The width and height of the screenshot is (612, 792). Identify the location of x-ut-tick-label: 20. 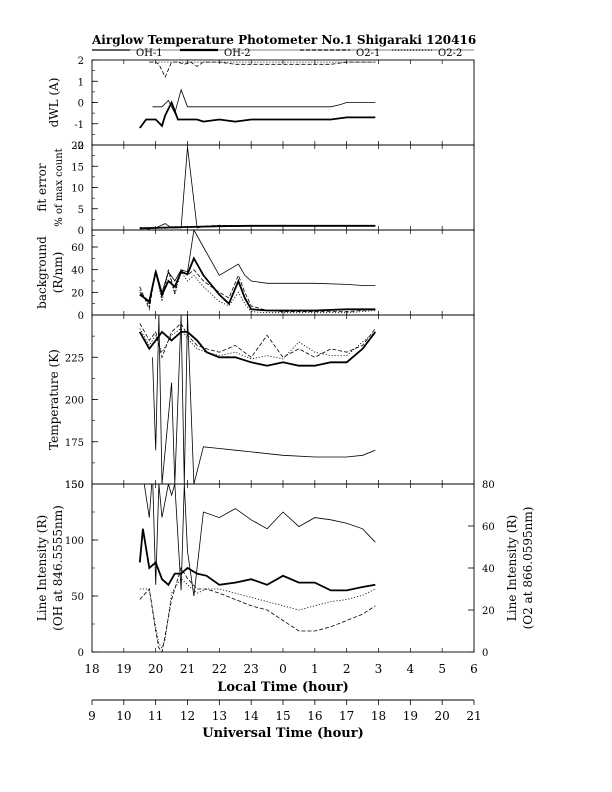
(442, 716).